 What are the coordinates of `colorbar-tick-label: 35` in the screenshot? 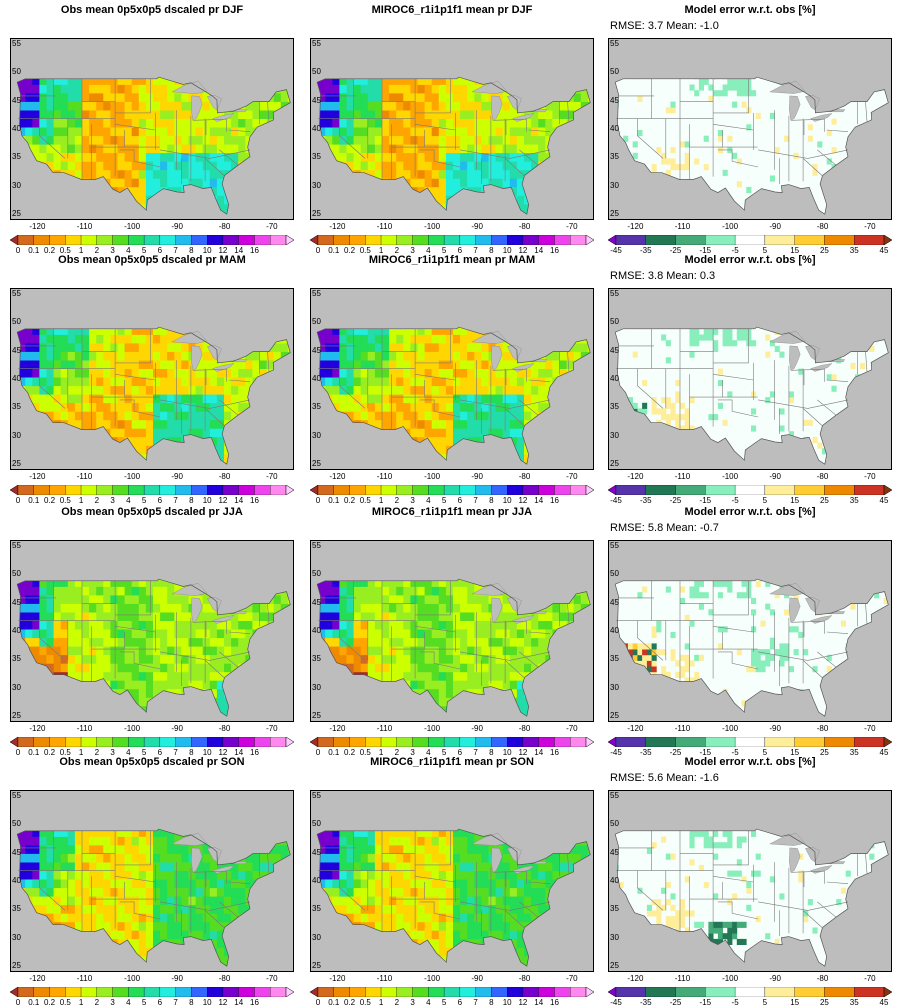 It's located at (854, 500).